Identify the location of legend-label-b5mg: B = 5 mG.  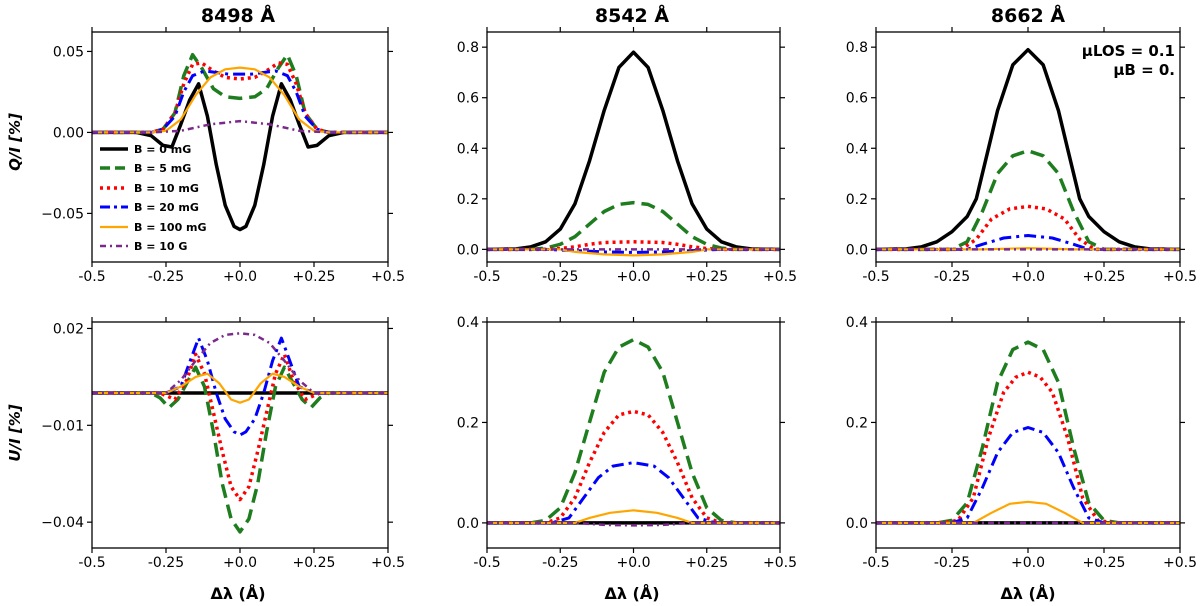
(162, 168).